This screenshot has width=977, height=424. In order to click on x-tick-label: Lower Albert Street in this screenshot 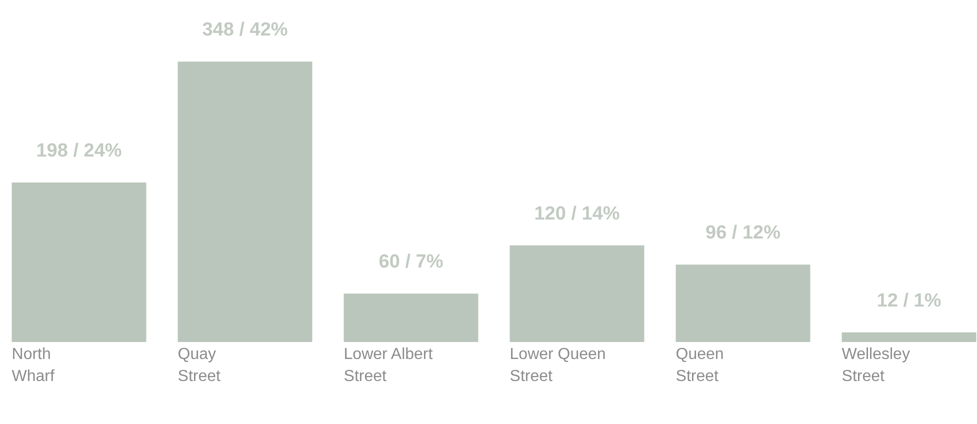, I will do `click(389, 365)`.